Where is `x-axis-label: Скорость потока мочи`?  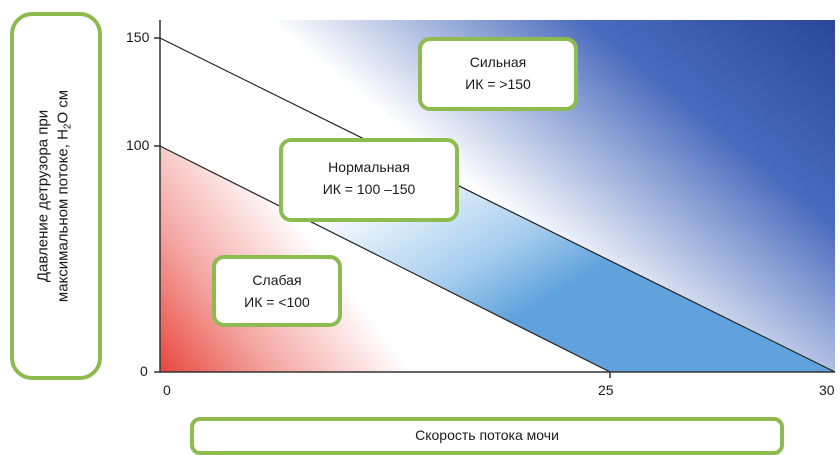
x-axis-label: Скорость потока мочи is located at coordinates (487, 435).